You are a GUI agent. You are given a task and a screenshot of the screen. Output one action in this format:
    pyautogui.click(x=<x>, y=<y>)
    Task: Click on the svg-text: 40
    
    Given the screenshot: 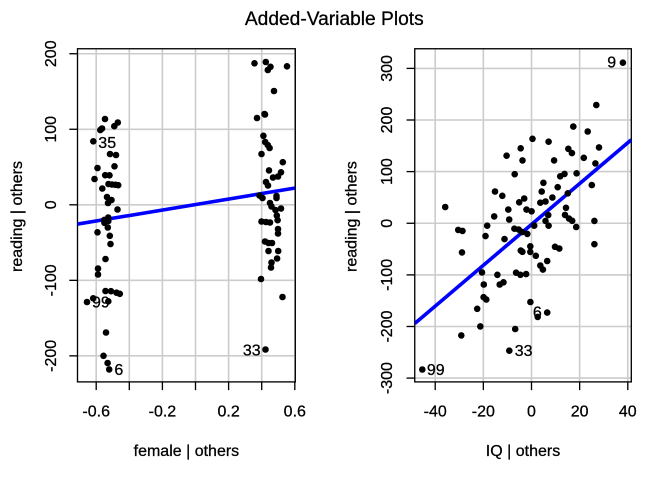 What is the action you would take?
    pyautogui.click(x=628, y=412)
    